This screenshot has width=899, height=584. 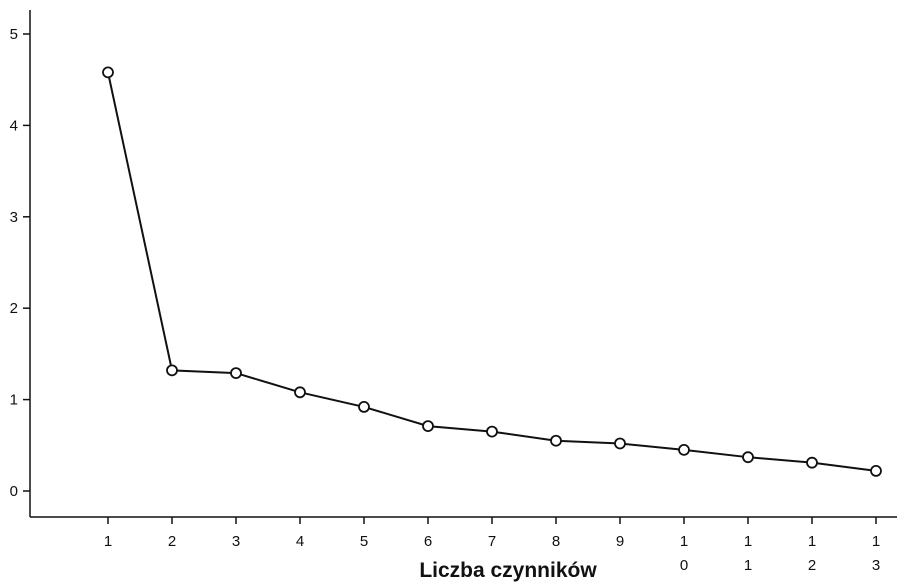 I want to click on y-tick-label: 4, so click(x=14, y=125).